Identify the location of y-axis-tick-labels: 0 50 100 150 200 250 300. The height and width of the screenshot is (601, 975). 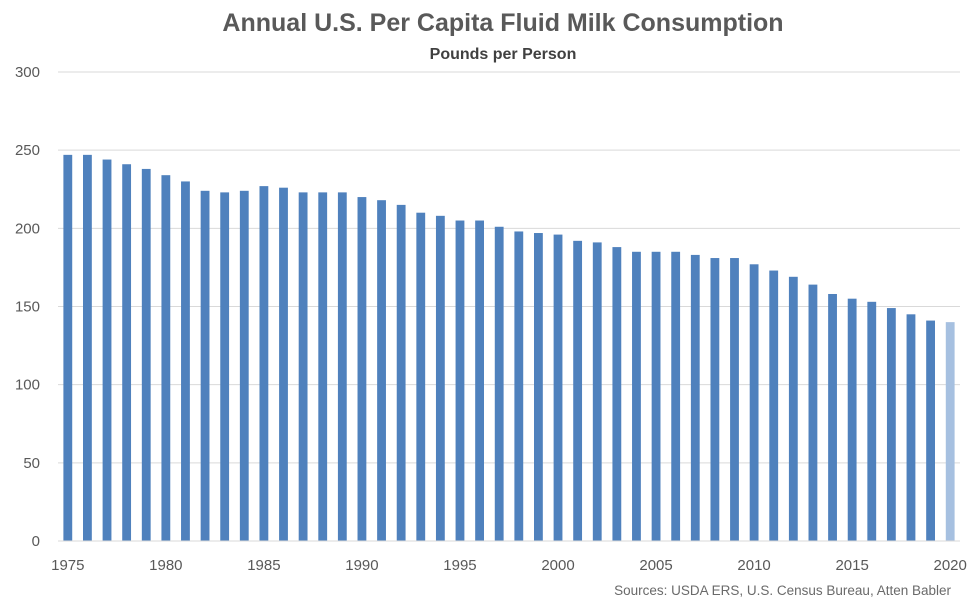
(27, 307).